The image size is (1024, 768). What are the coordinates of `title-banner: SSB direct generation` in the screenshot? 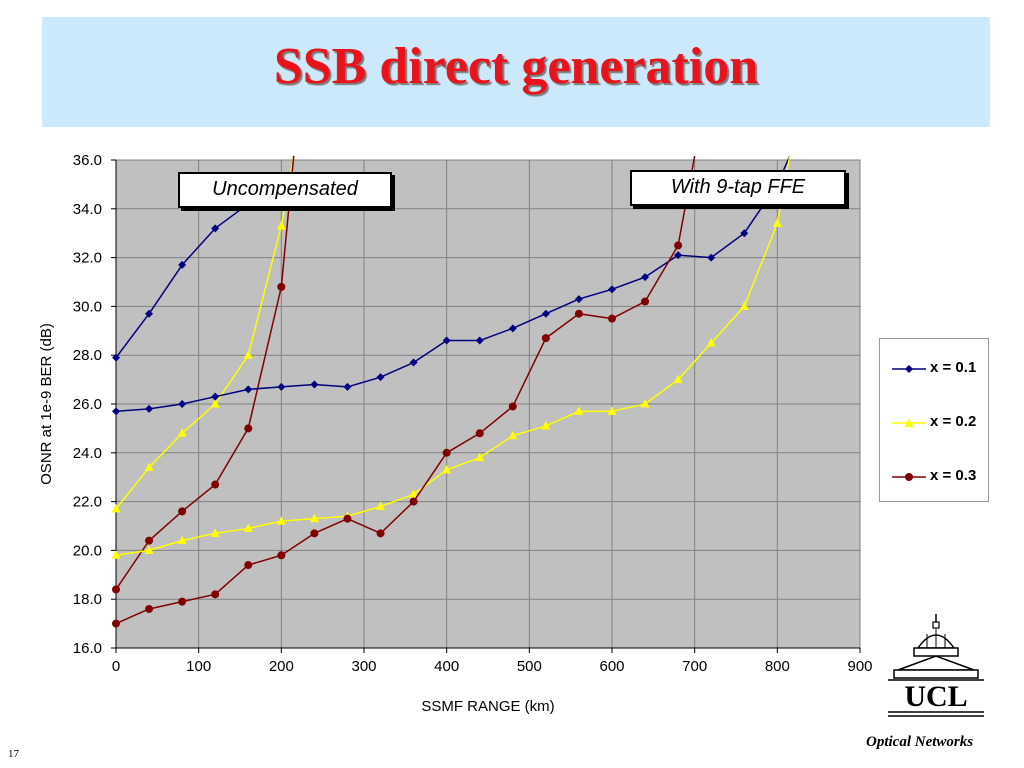 It's located at (516, 72).